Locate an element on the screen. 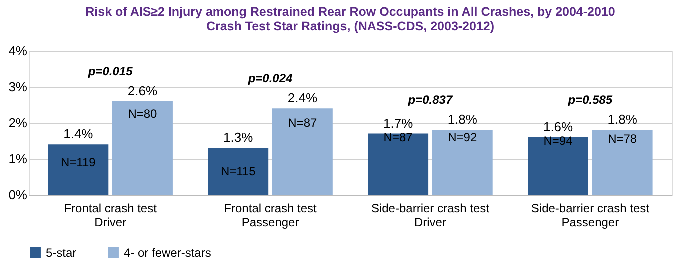  data-label: 1.7% is located at coordinates (399, 123).